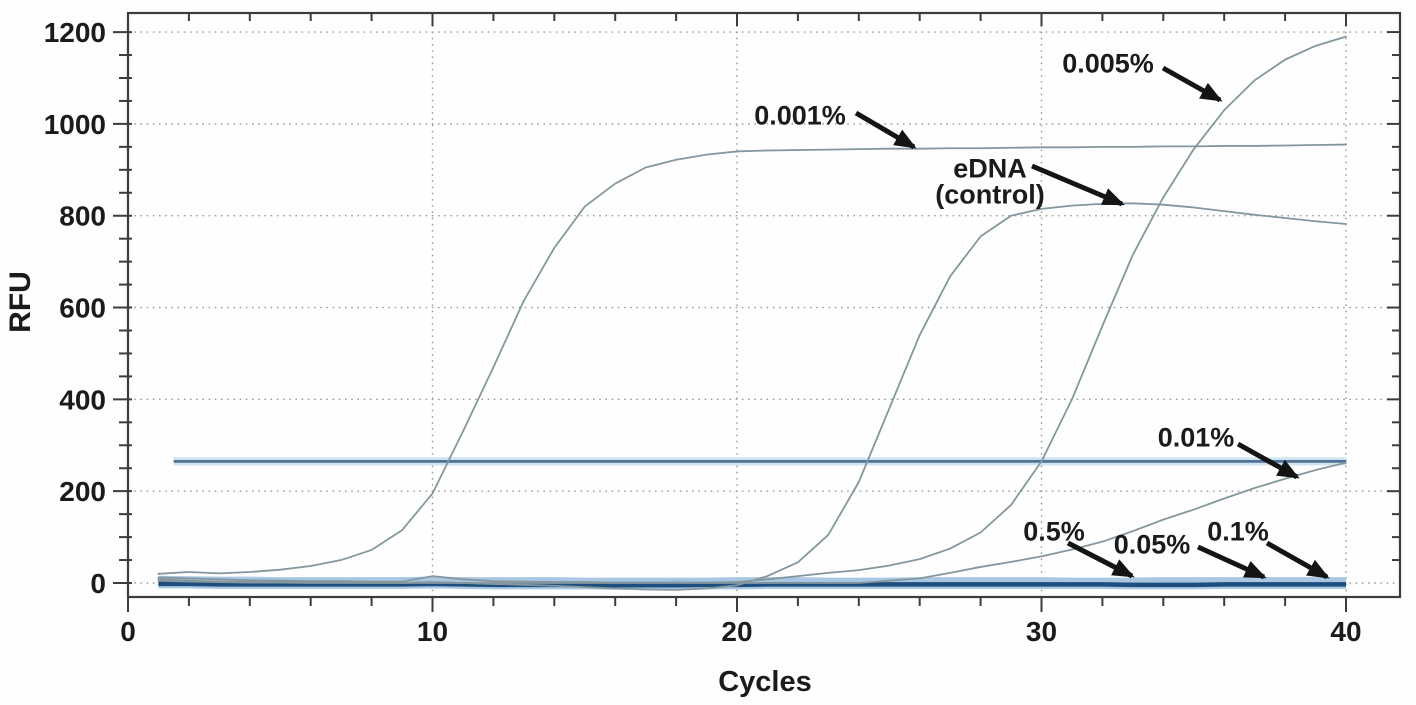 The height and width of the screenshot is (705, 1416). Describe the element at coordinates (1297, 560) in the screenshot. I see `annotation-arrow-0.1%` at that location.